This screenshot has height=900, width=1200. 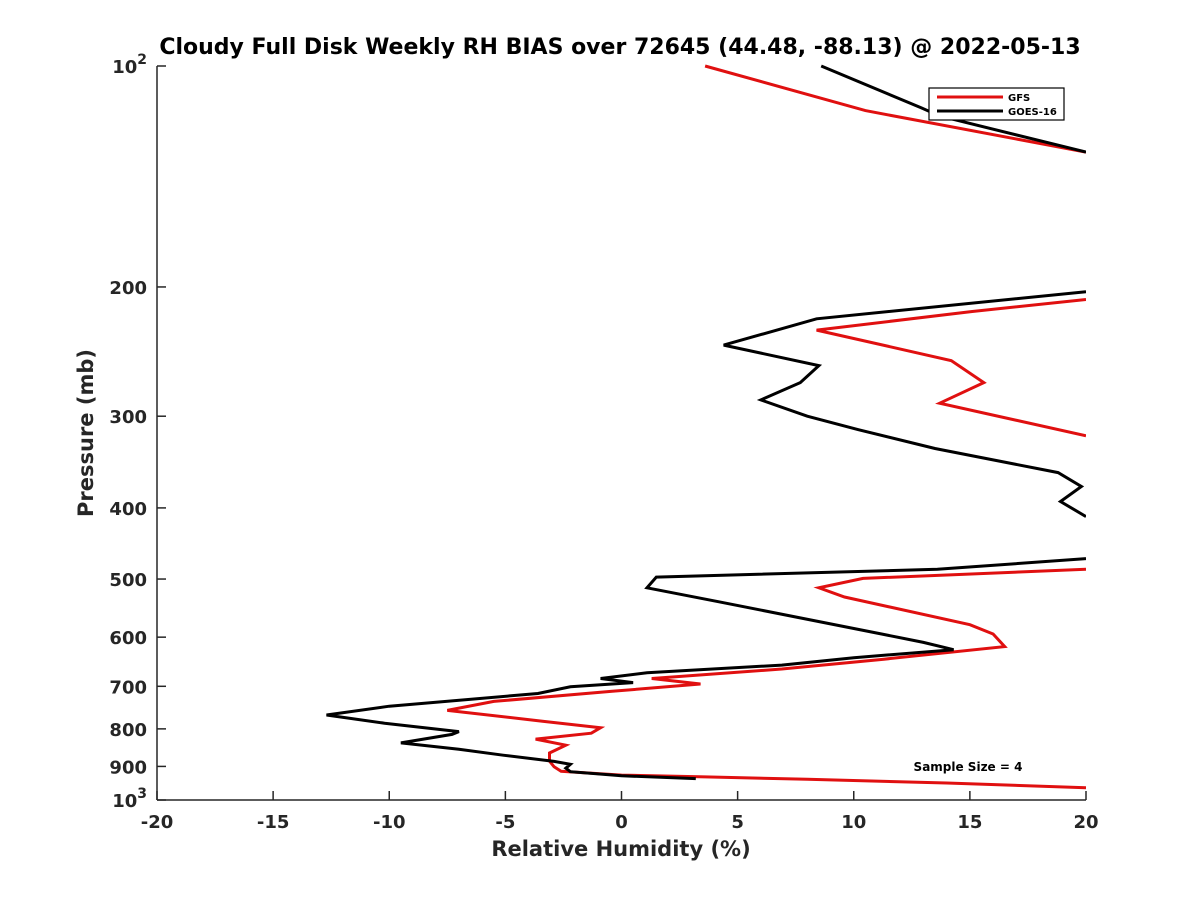 What do you see at coordinates (1032, 112) in the screenshot?
I see `legend-label-goes-16: GOES-16` at bounding box center [1032, 112].